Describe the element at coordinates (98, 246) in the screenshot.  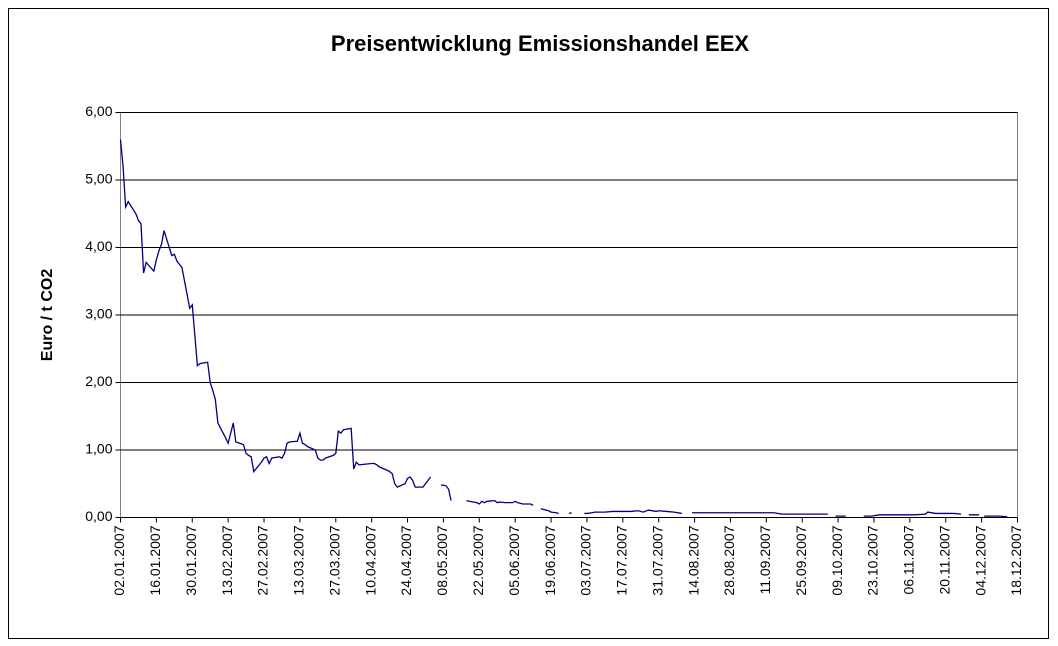
I see `y-tick-label: 4,00` at that location.